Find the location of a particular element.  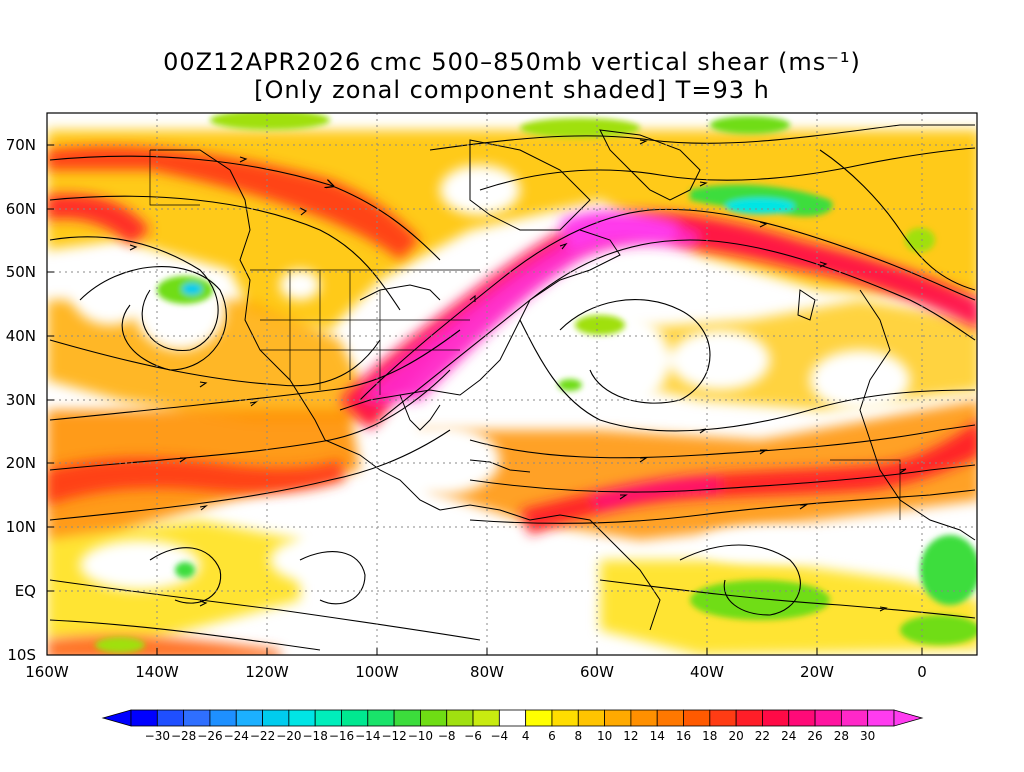

colorbar-label: −24 is located at coordinates (236, 736).